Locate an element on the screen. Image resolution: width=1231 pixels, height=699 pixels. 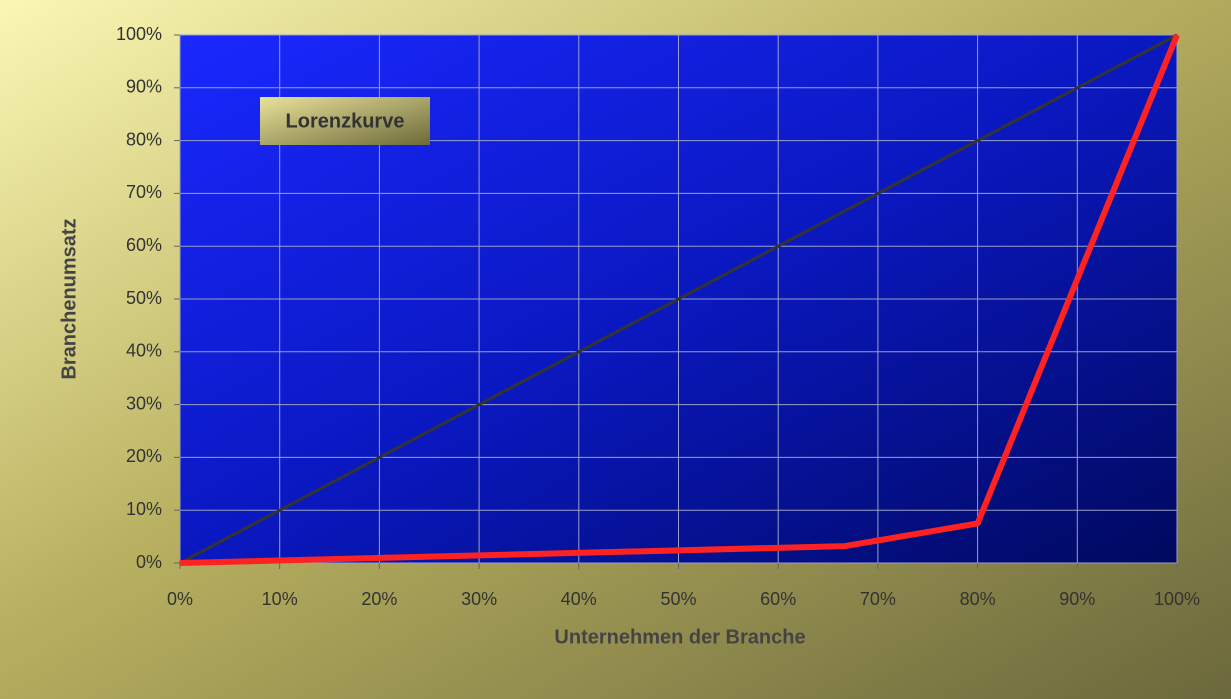
y-tick-label: 0% is located at coordinates (149, 562).